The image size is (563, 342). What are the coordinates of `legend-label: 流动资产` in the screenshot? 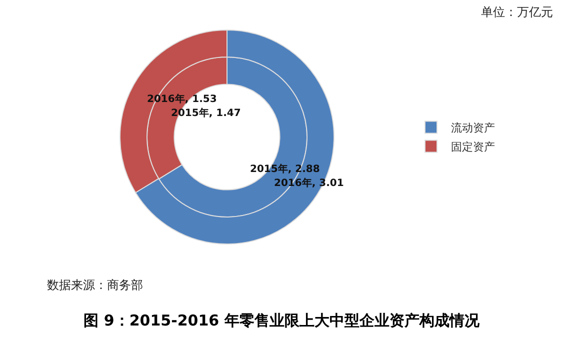 It's located at (472, 128).